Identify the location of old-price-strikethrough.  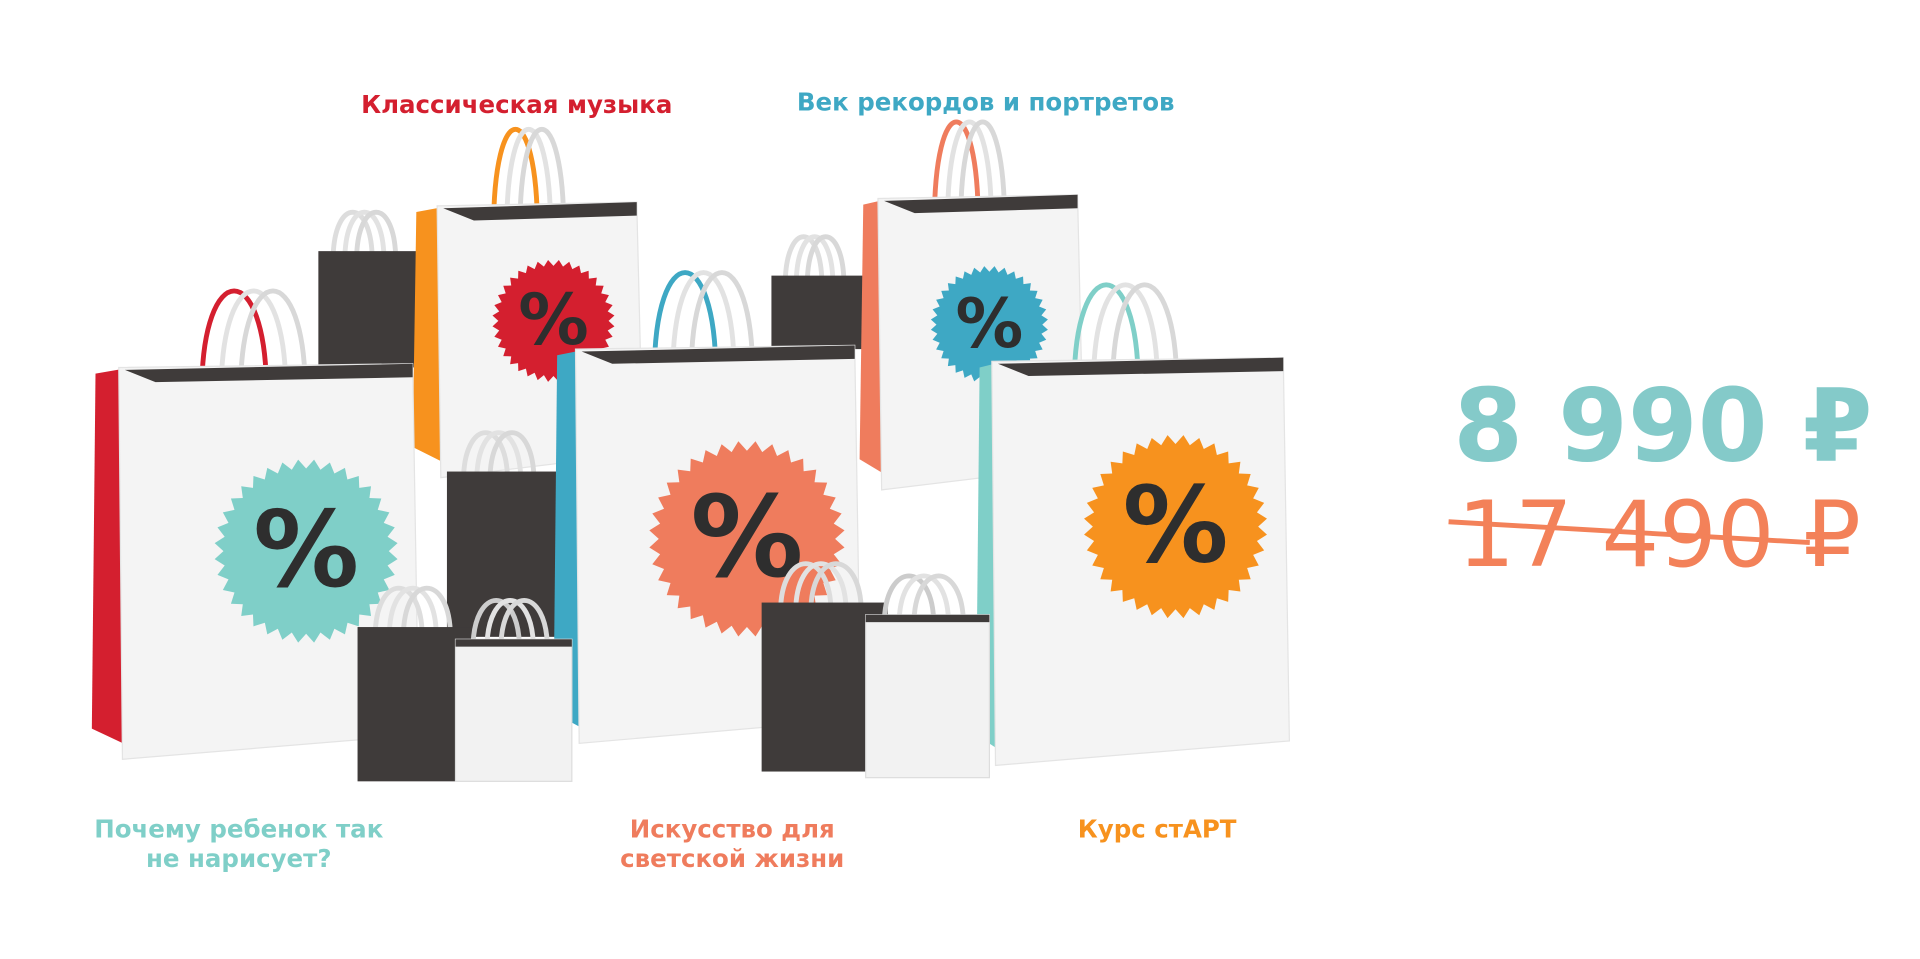
(1629, 532).